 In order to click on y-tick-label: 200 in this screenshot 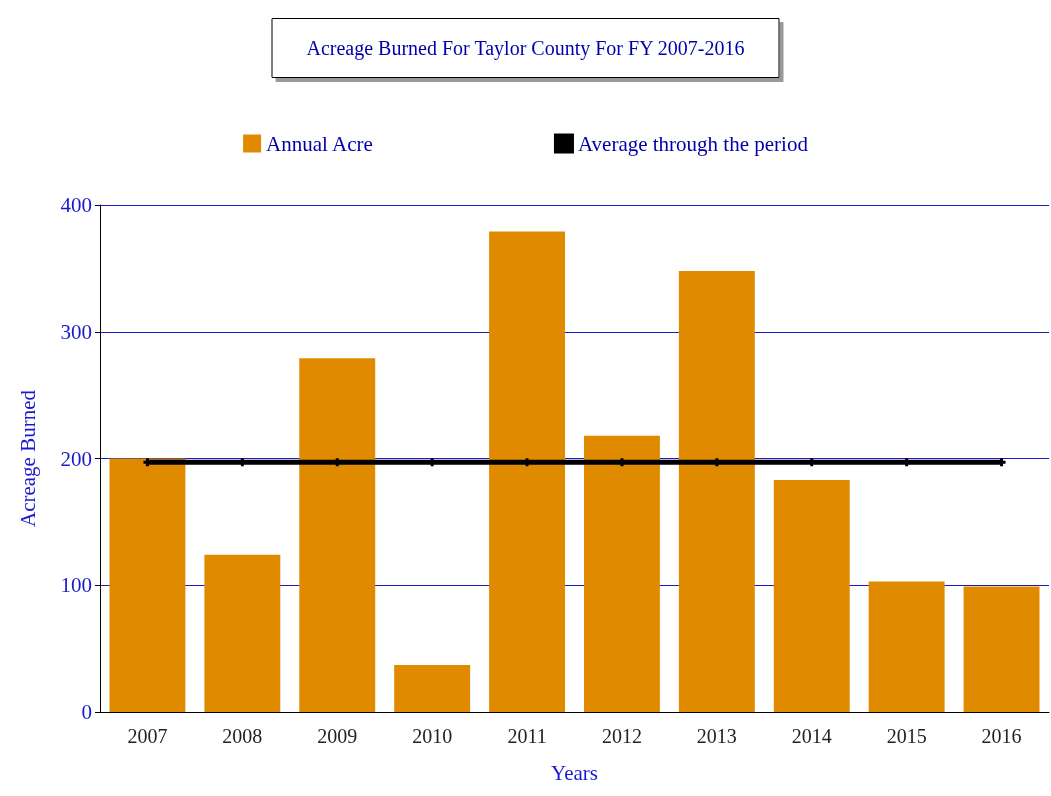, I will do `click(76, 458)`.